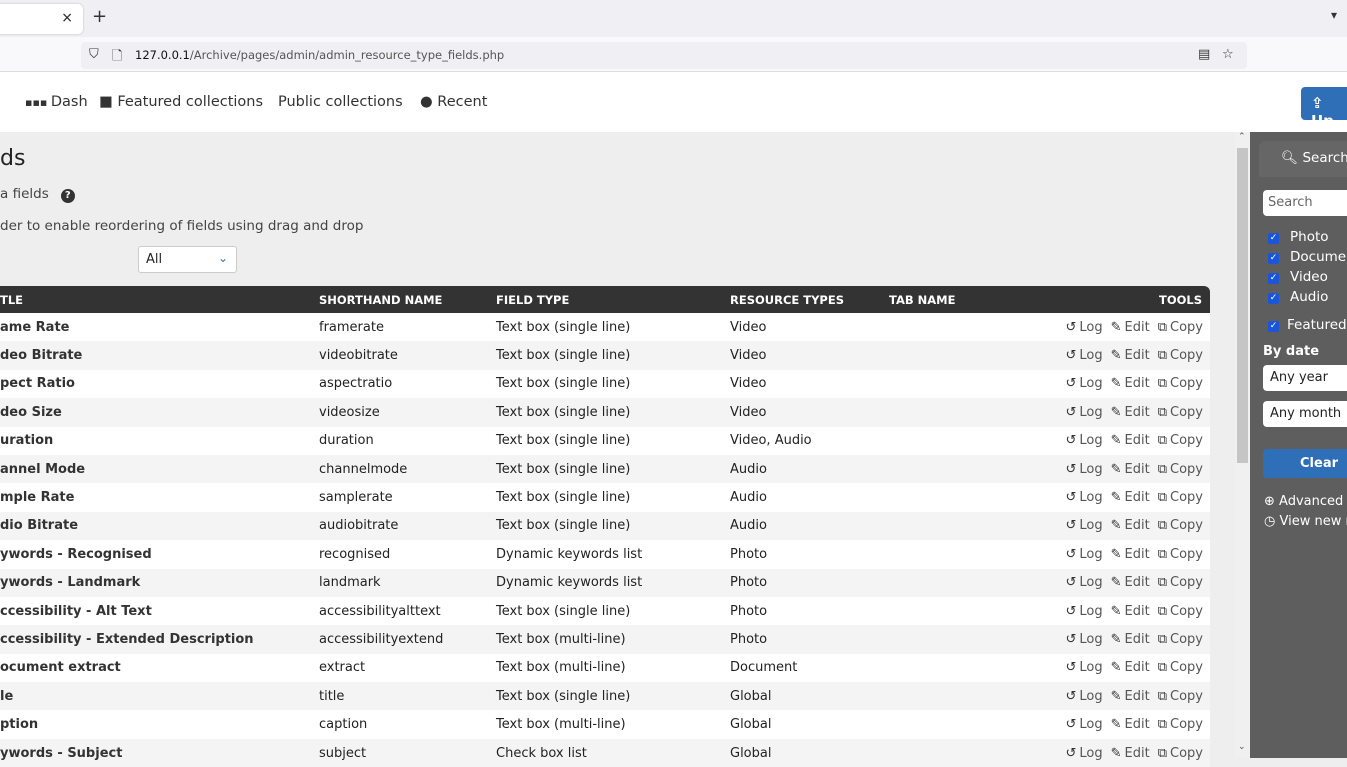 The height and width of the screenshot is (767, 1347). Describe the element at coordinates (1272, 501) in the screenshot. I see `zoom-plus-icon: ⊕` at that location.